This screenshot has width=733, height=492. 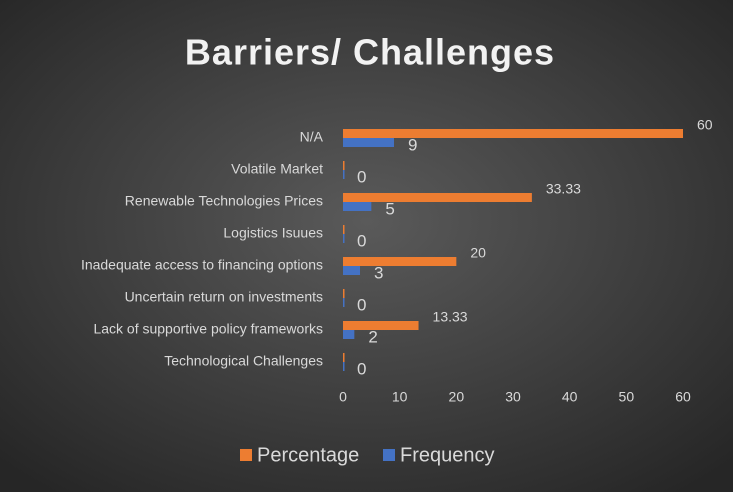 What do you see at coordinates (400, 397) in the screenshot?
I see `x-tick-label: 10` at bounding box center [400, 397].